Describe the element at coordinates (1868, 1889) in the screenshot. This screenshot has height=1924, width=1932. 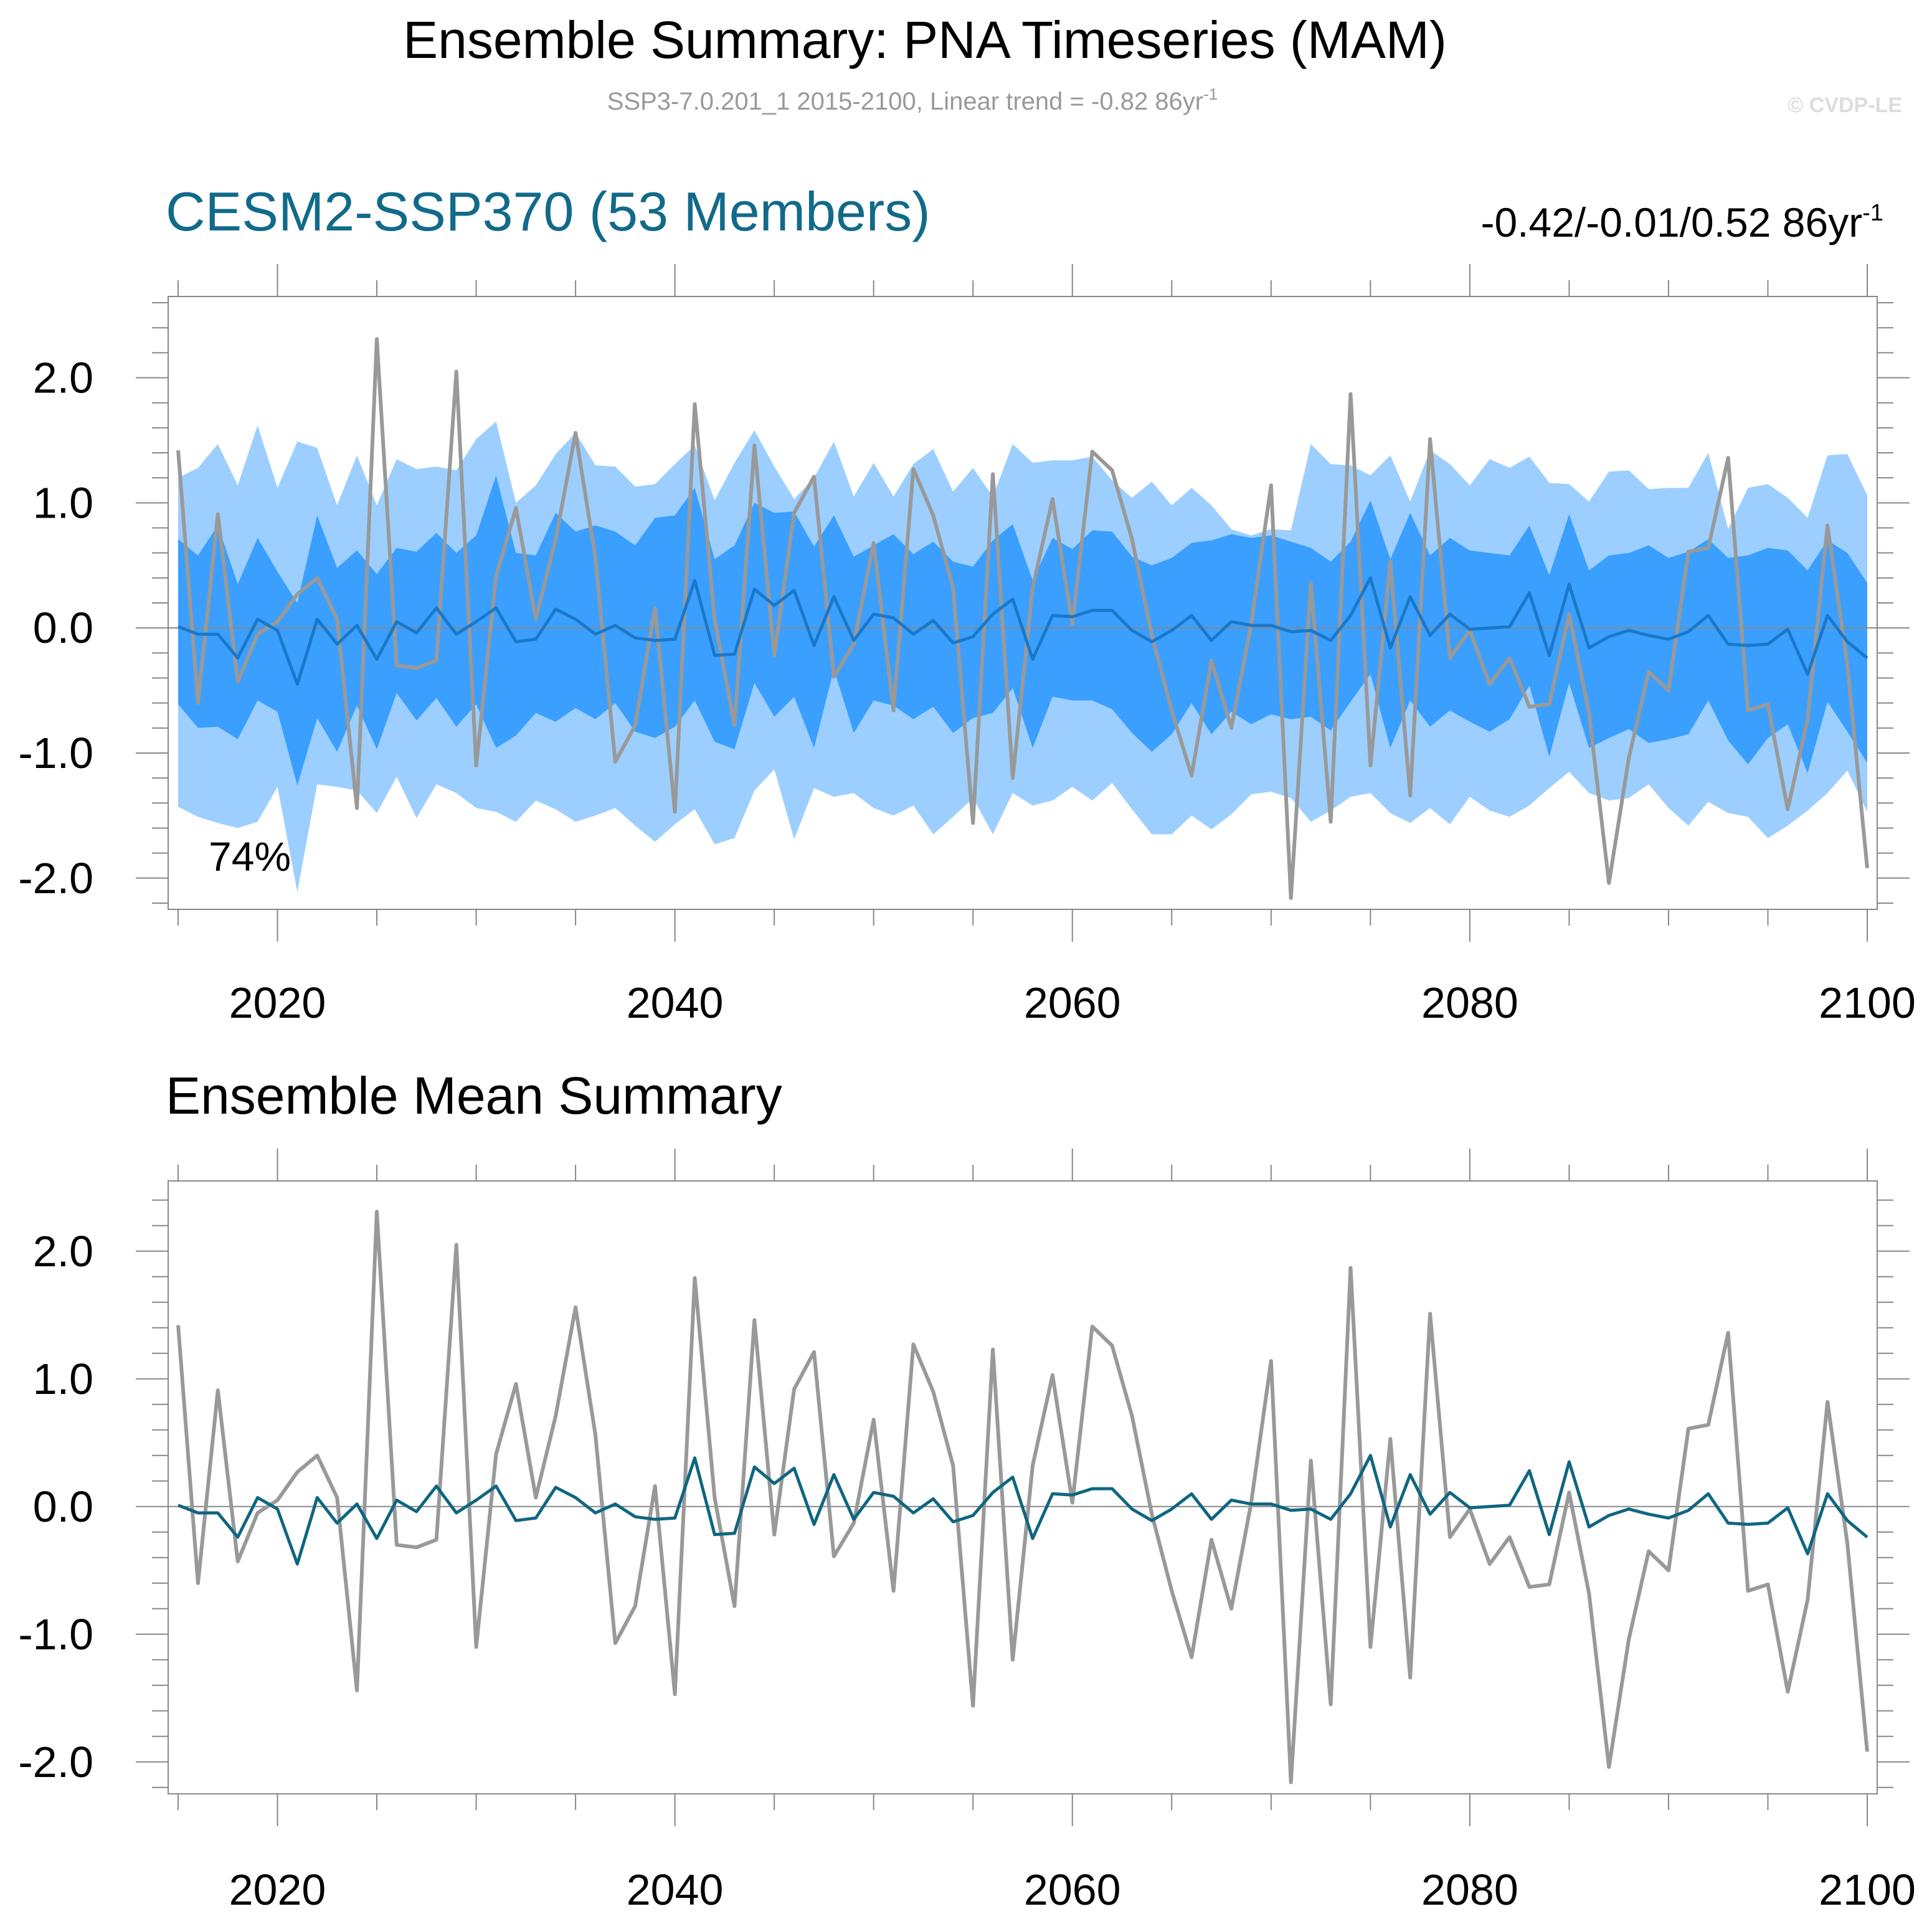
I see `panel2-x-tick-label: 2100` at that location.